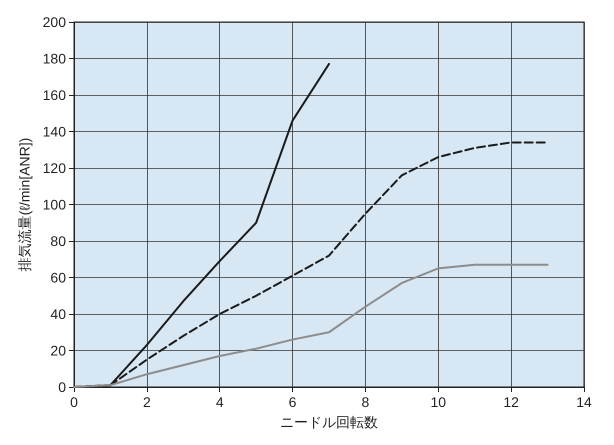 The height and width of the screenshot is (445, 614). What do you see at coordinates (24, 205) in the screenshot?
I see `y-axis-title: 排気流量(ℓ/min[ANR])` at bounding box center [24, 205].